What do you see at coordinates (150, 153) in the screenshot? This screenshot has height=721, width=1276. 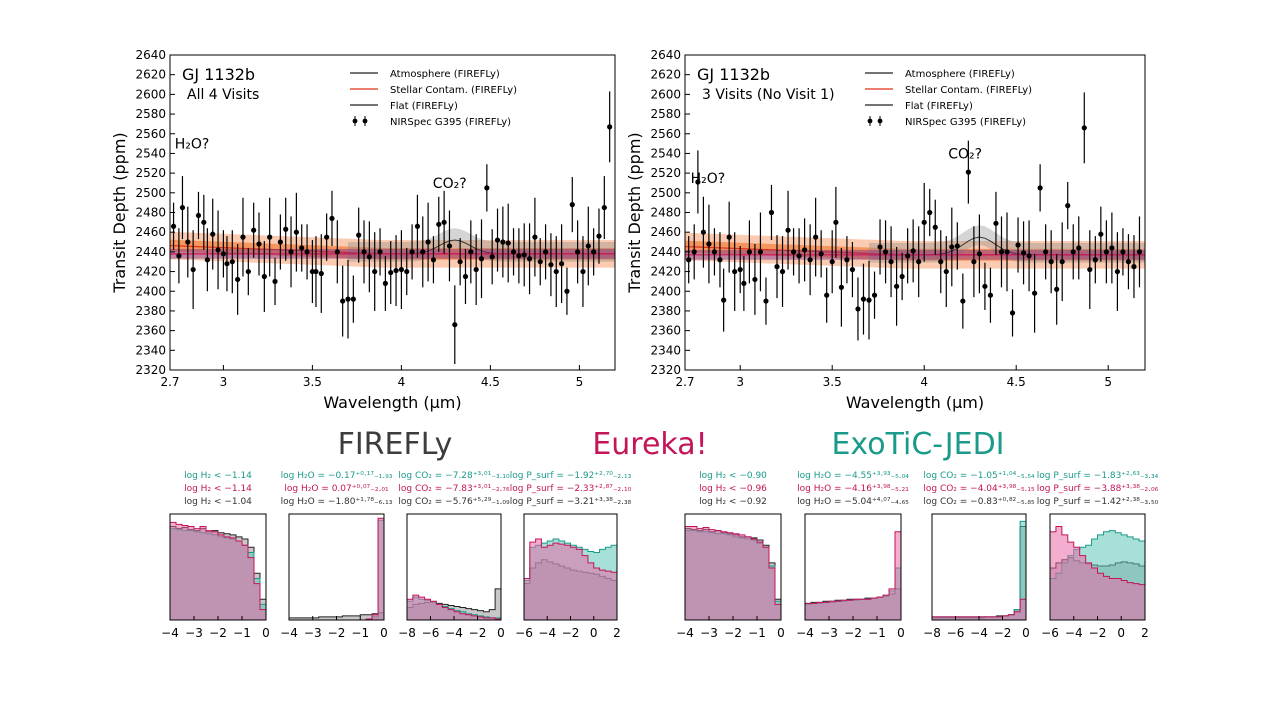 I see `y-tick-label: 2540` at bounding box center [150, 153].